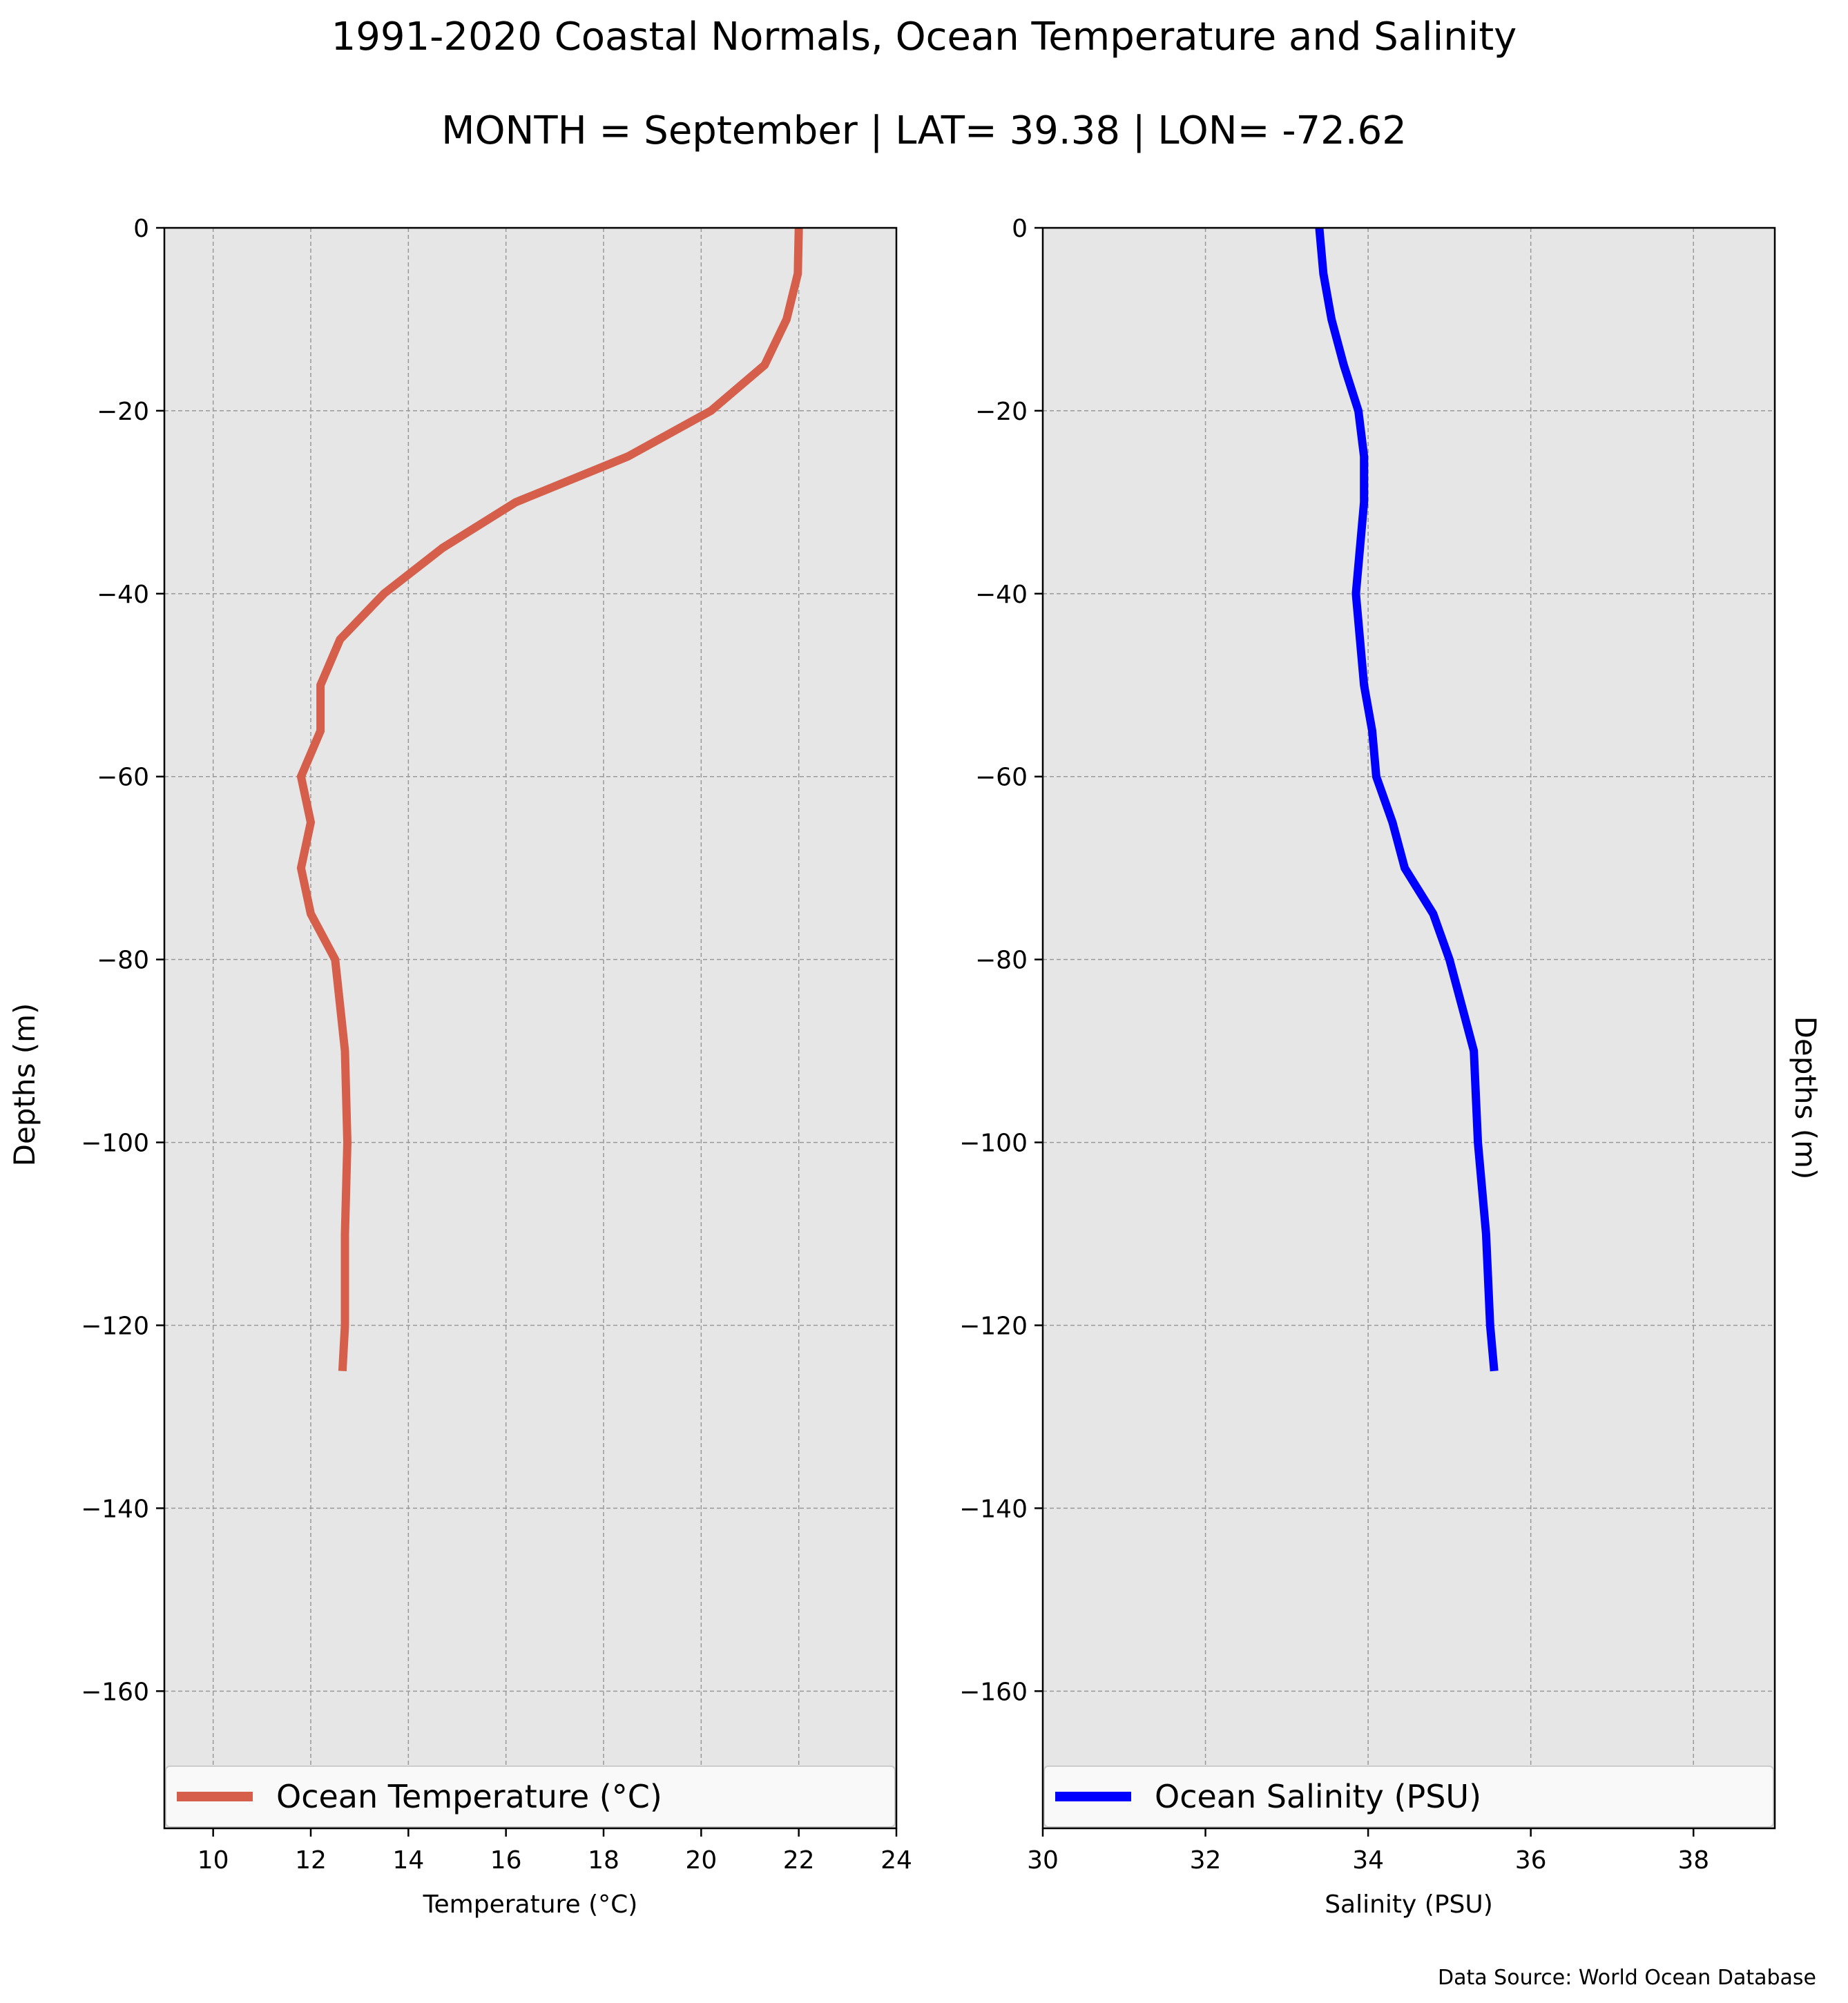 This screenshot has width=1848, height=2003. I want to click on temperature-x-tick-label: 22, so click(799, 1861).